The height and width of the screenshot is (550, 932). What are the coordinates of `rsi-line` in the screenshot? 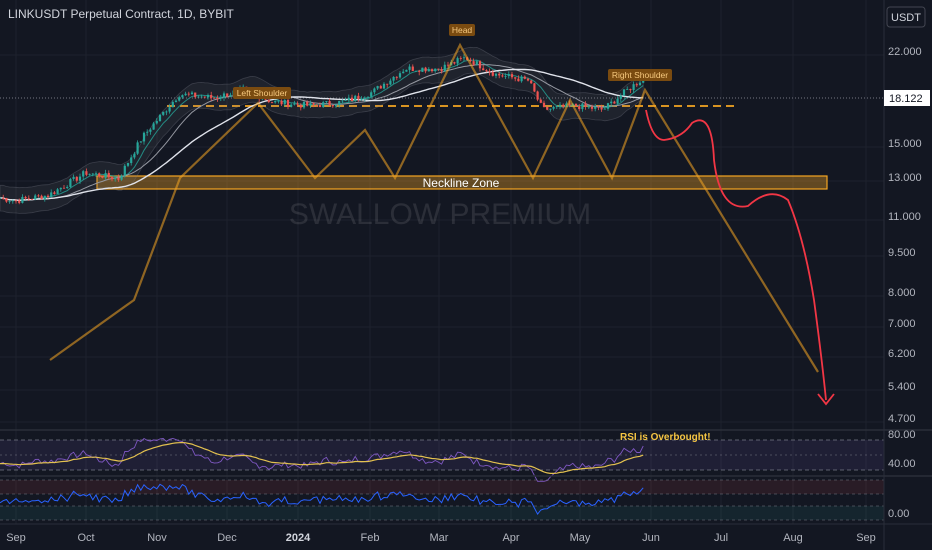 It's located at (322, 459).